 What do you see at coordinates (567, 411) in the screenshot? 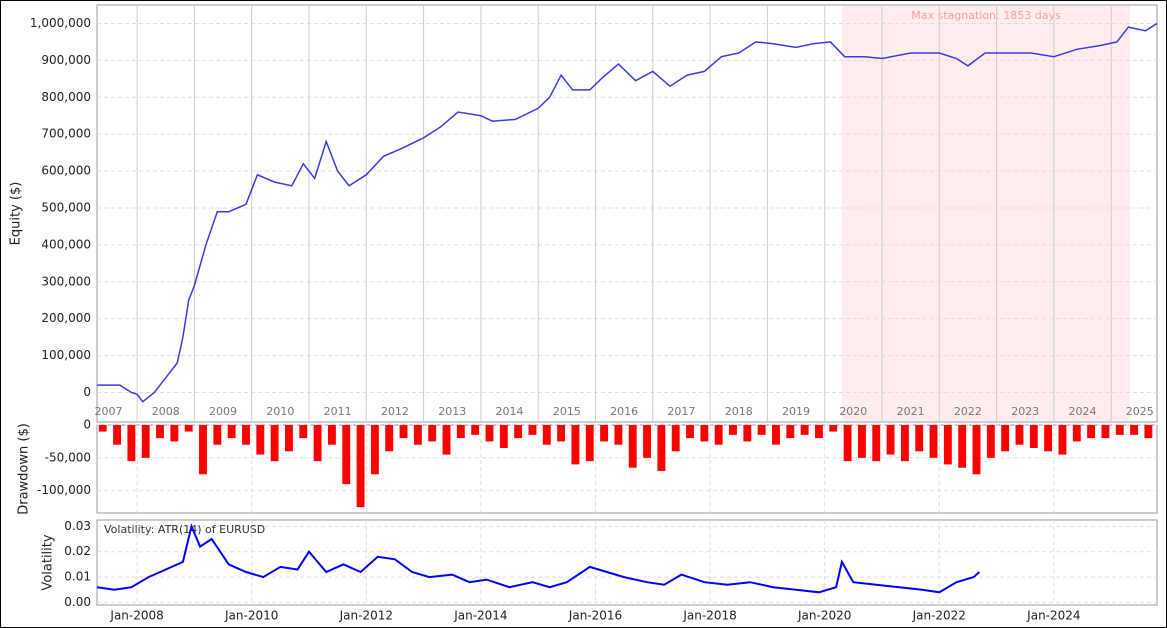
I see `year-label: 2015` at bounding box center [567, 411].